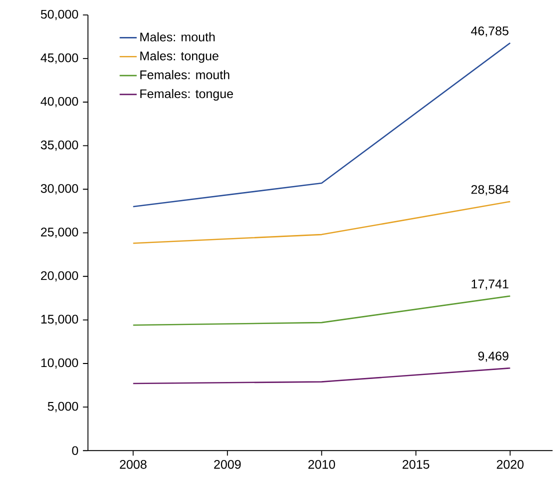 The height and width of the screenshot is (487, 553). Describe the element at coordinates (186, 95) in the screenshot. I see `legend-label: Females: tongue` at that location.